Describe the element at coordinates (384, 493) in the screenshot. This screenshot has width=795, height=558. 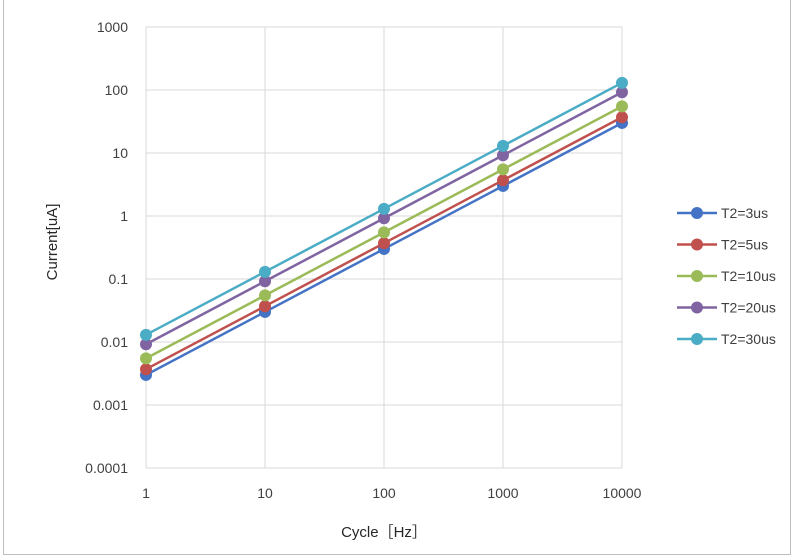
I see `x-tick-label: 100` at that location.